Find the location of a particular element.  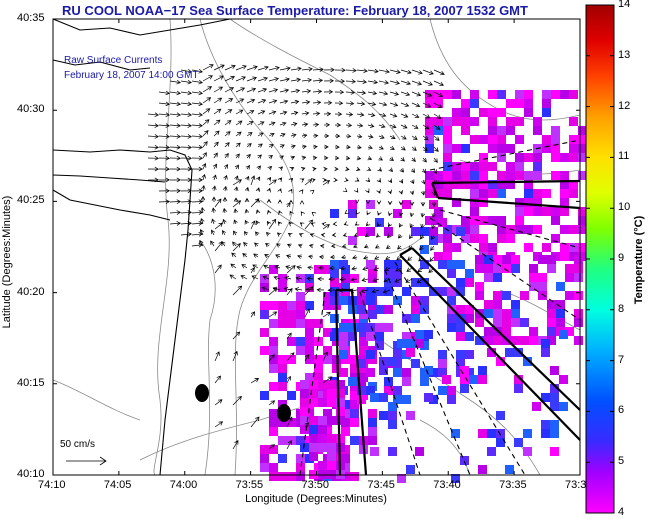

x-tick-label: 73:35 is located at coordinates (513, 485).